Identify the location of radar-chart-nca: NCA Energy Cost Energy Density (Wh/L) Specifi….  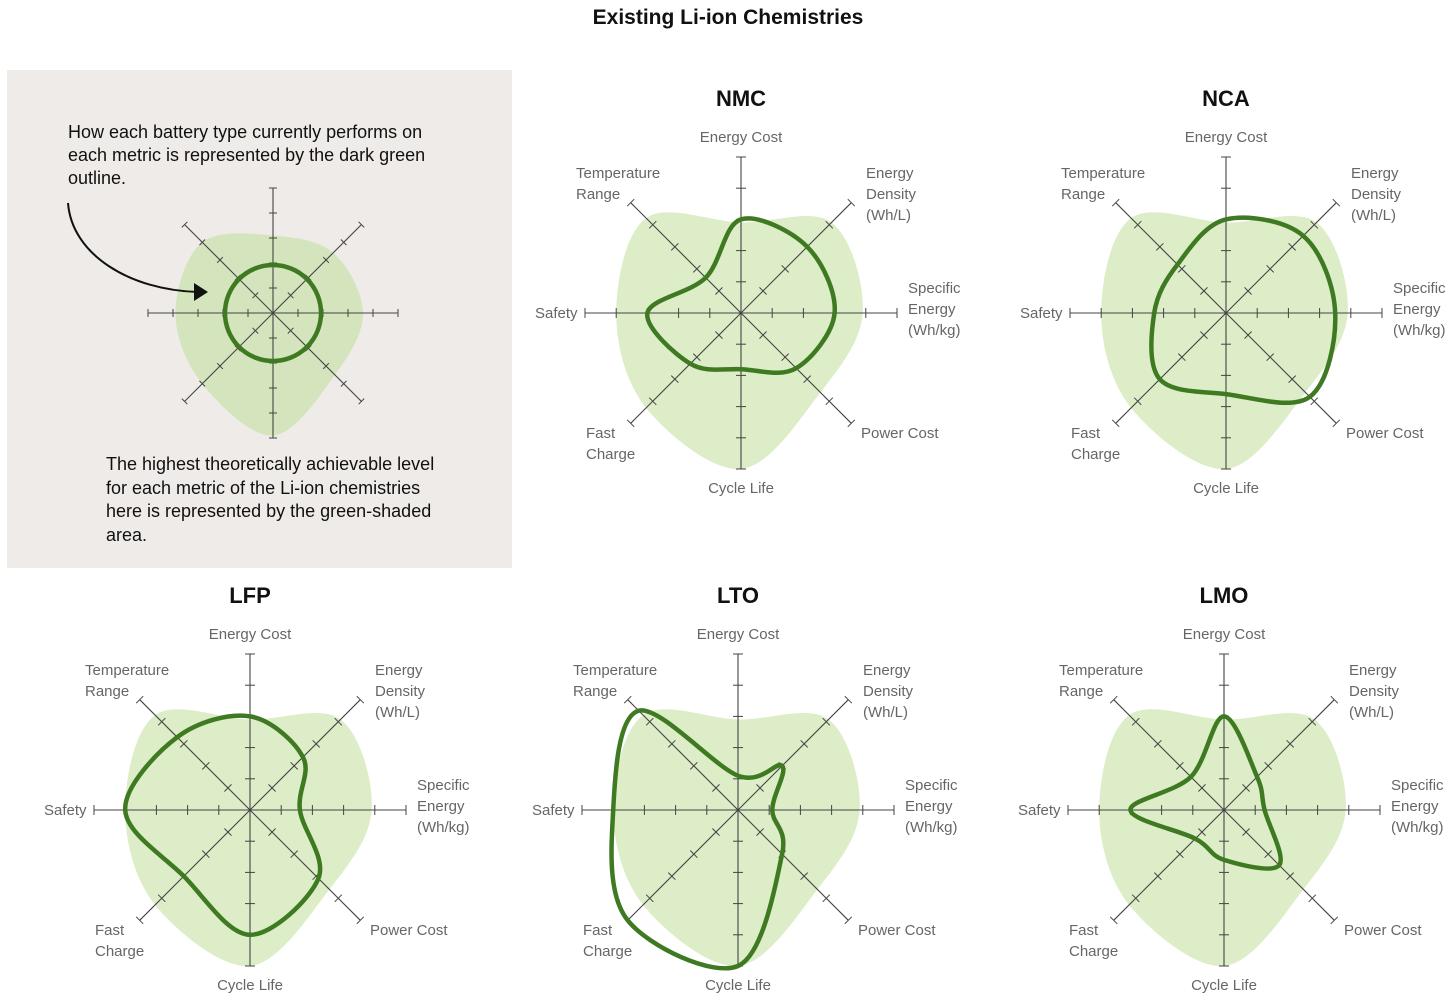
(1233, 291).